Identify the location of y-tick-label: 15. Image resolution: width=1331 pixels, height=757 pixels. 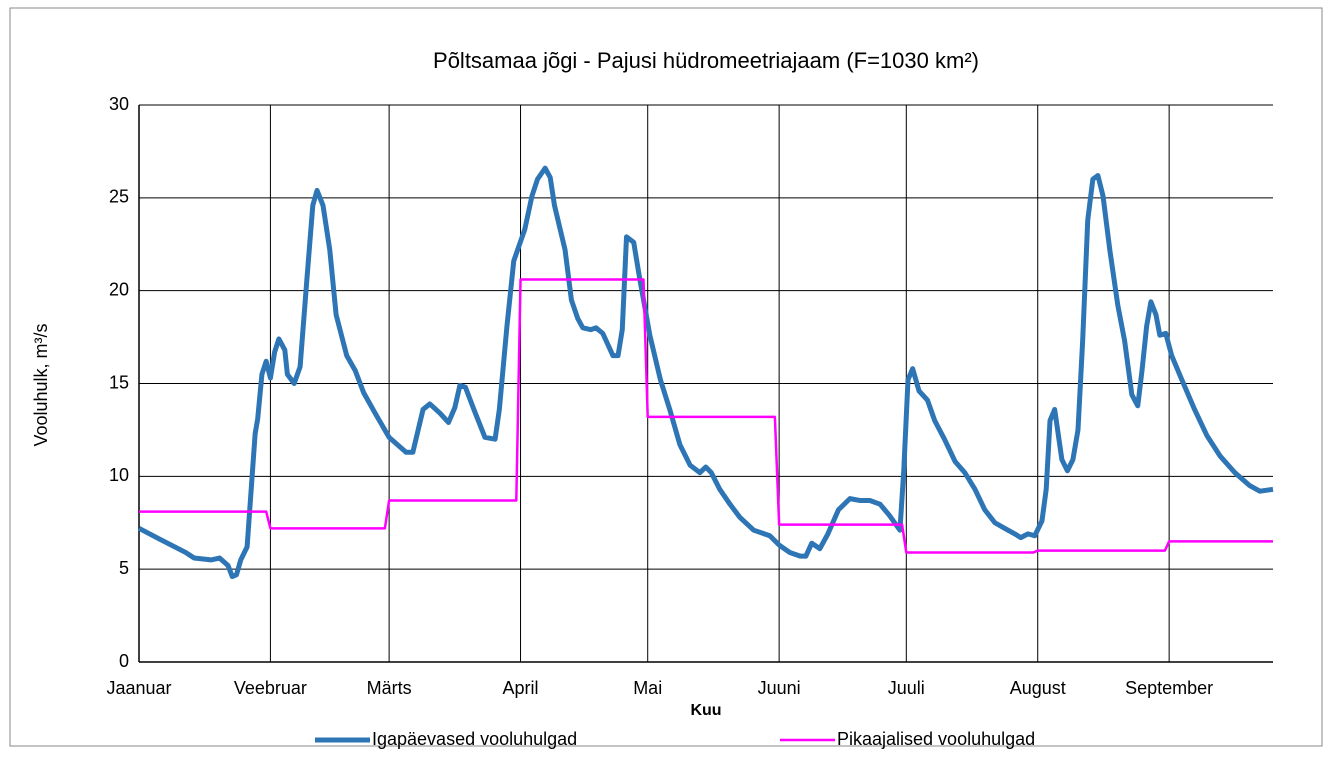
(119, 382).